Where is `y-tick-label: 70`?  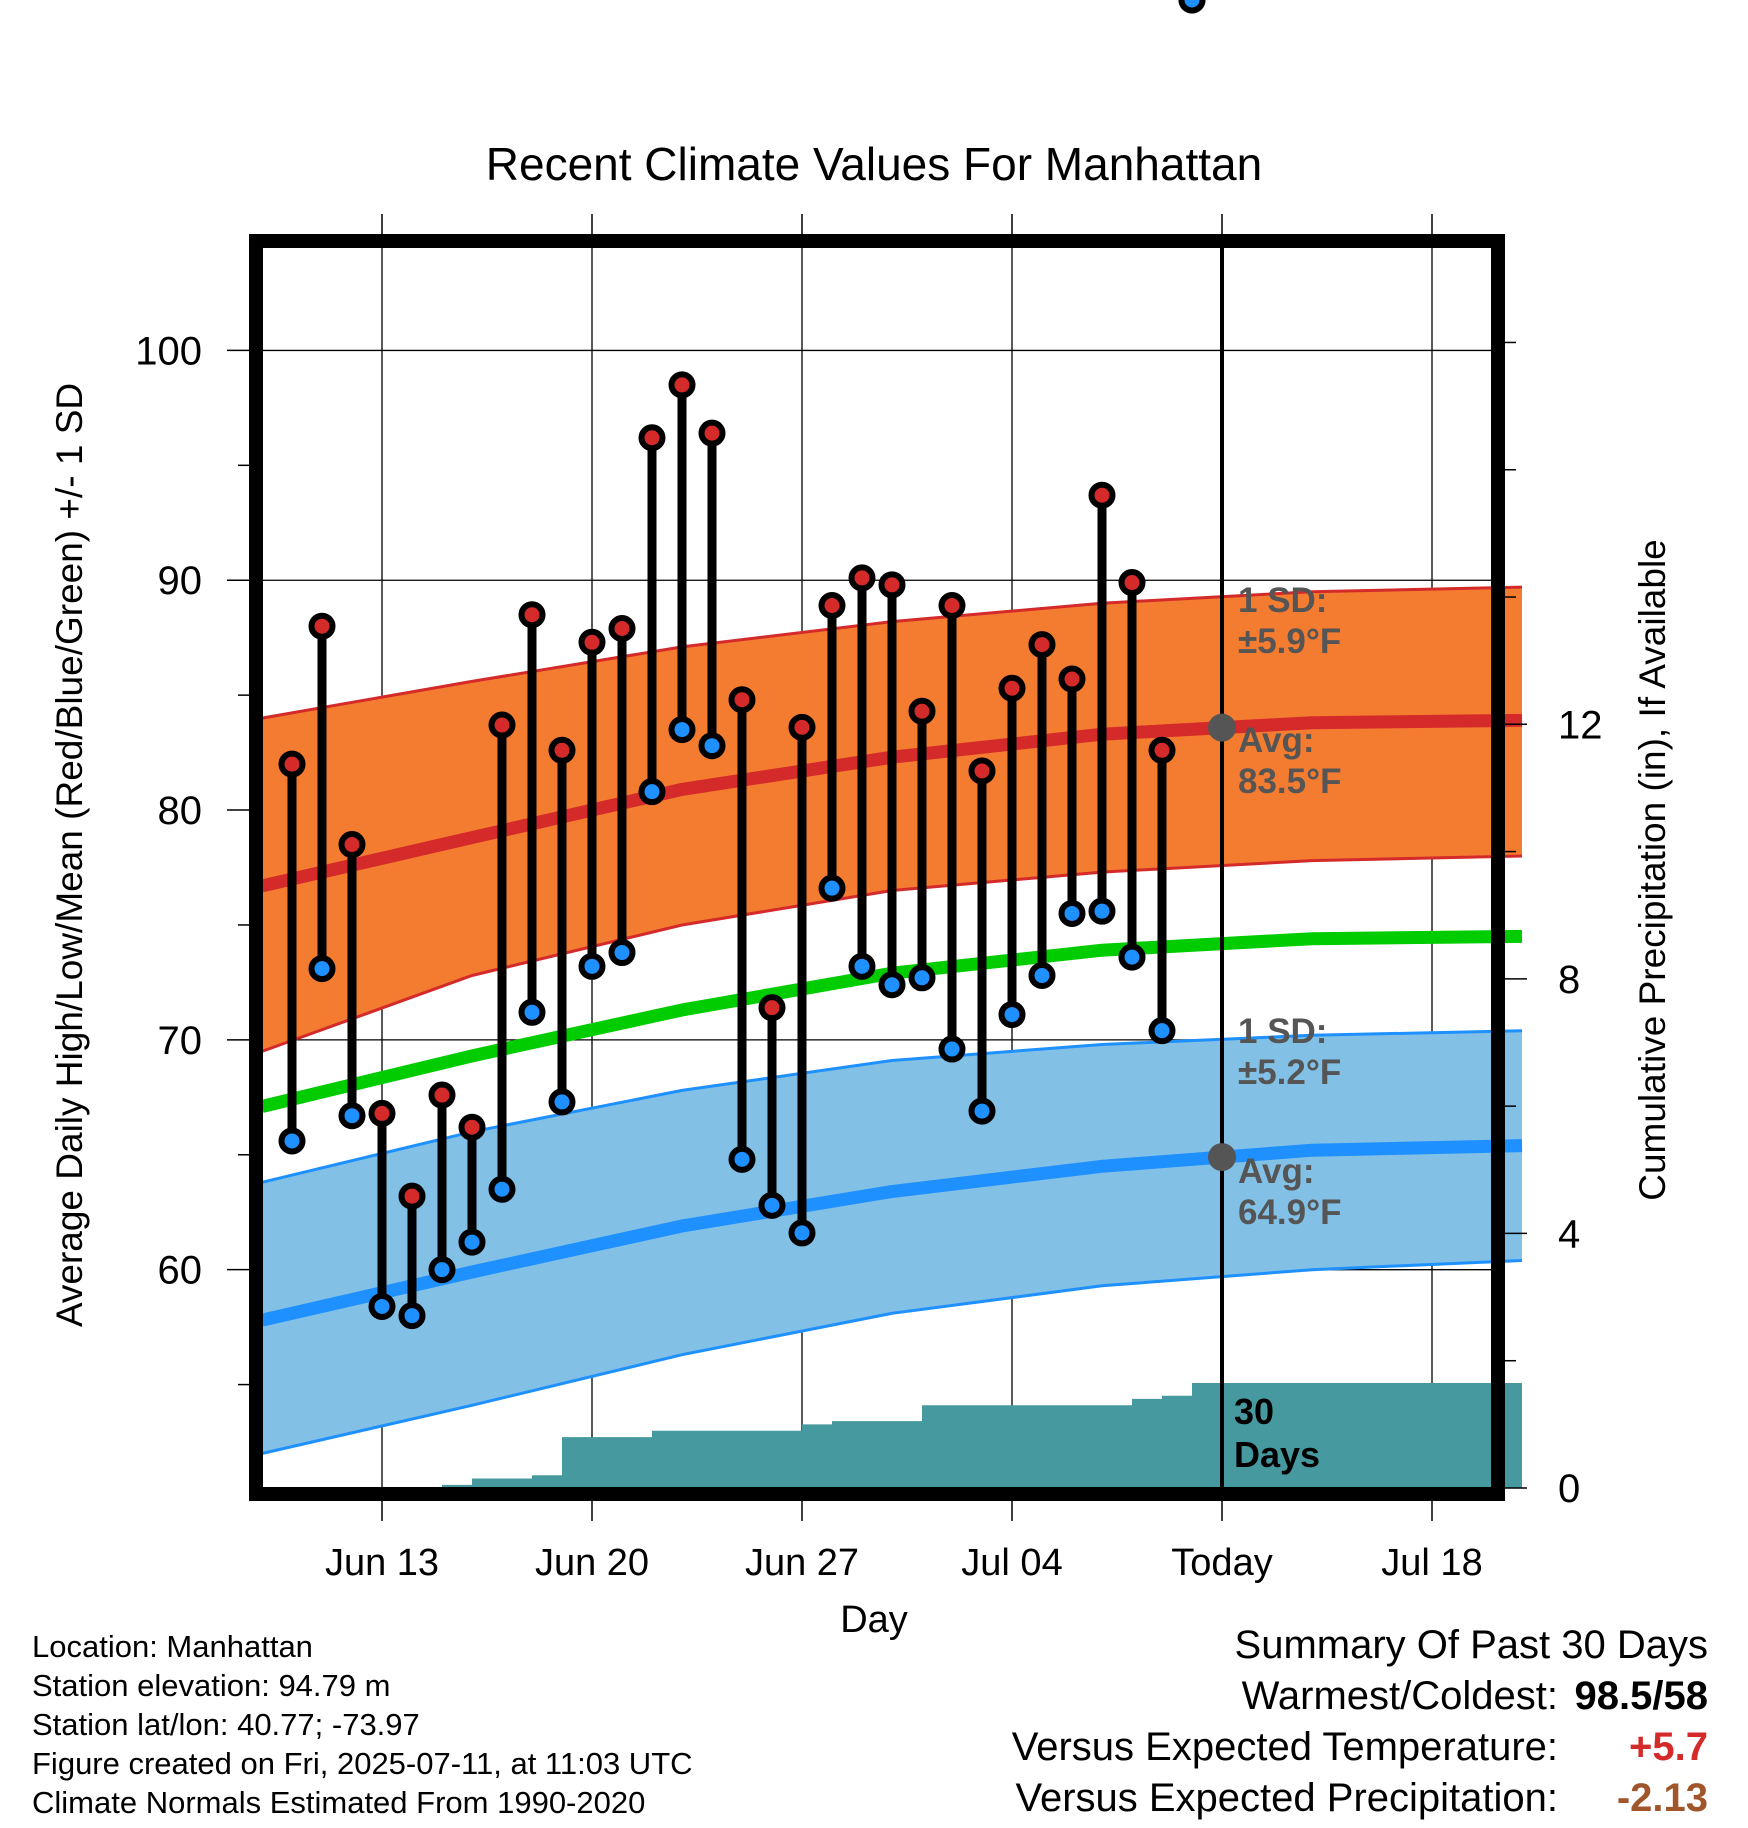
y-tick-label: 70 is located at coordinates (180, 1041).